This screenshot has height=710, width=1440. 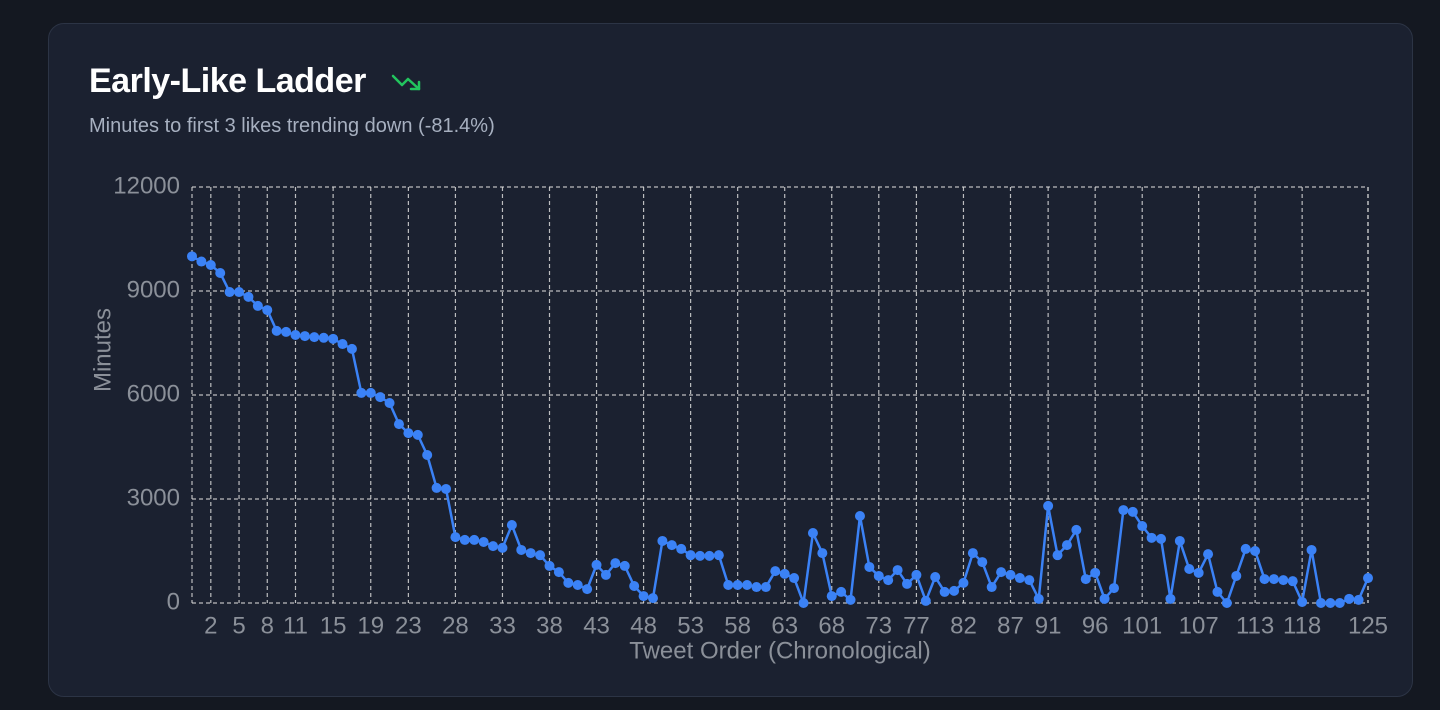 What do you see at coordinates (153, 393) in the screenshot?
I see `y-tick-label: 6000` at bounding box center [153, 393].